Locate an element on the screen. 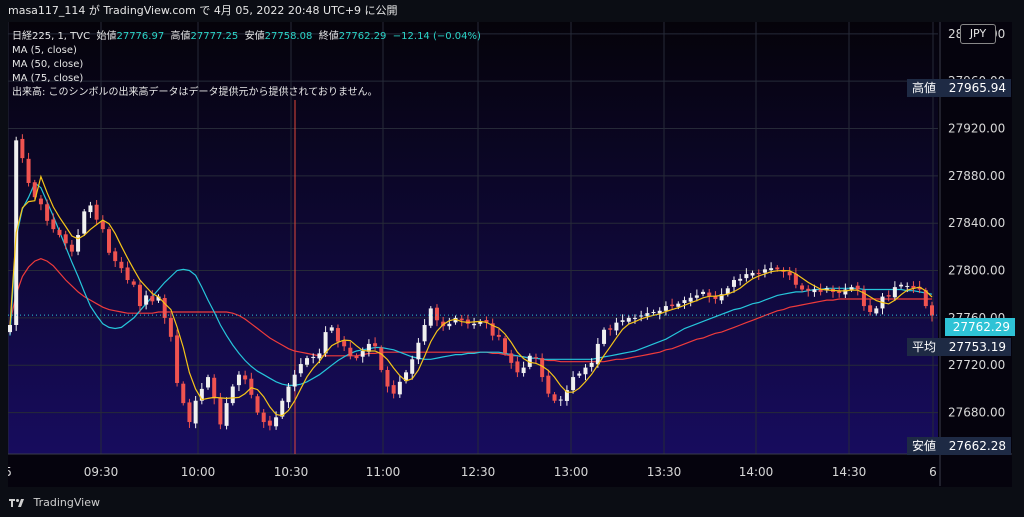 The image size is (1024, 517). y-tick-label: 27800.00 is located at coordinates (976, 271).